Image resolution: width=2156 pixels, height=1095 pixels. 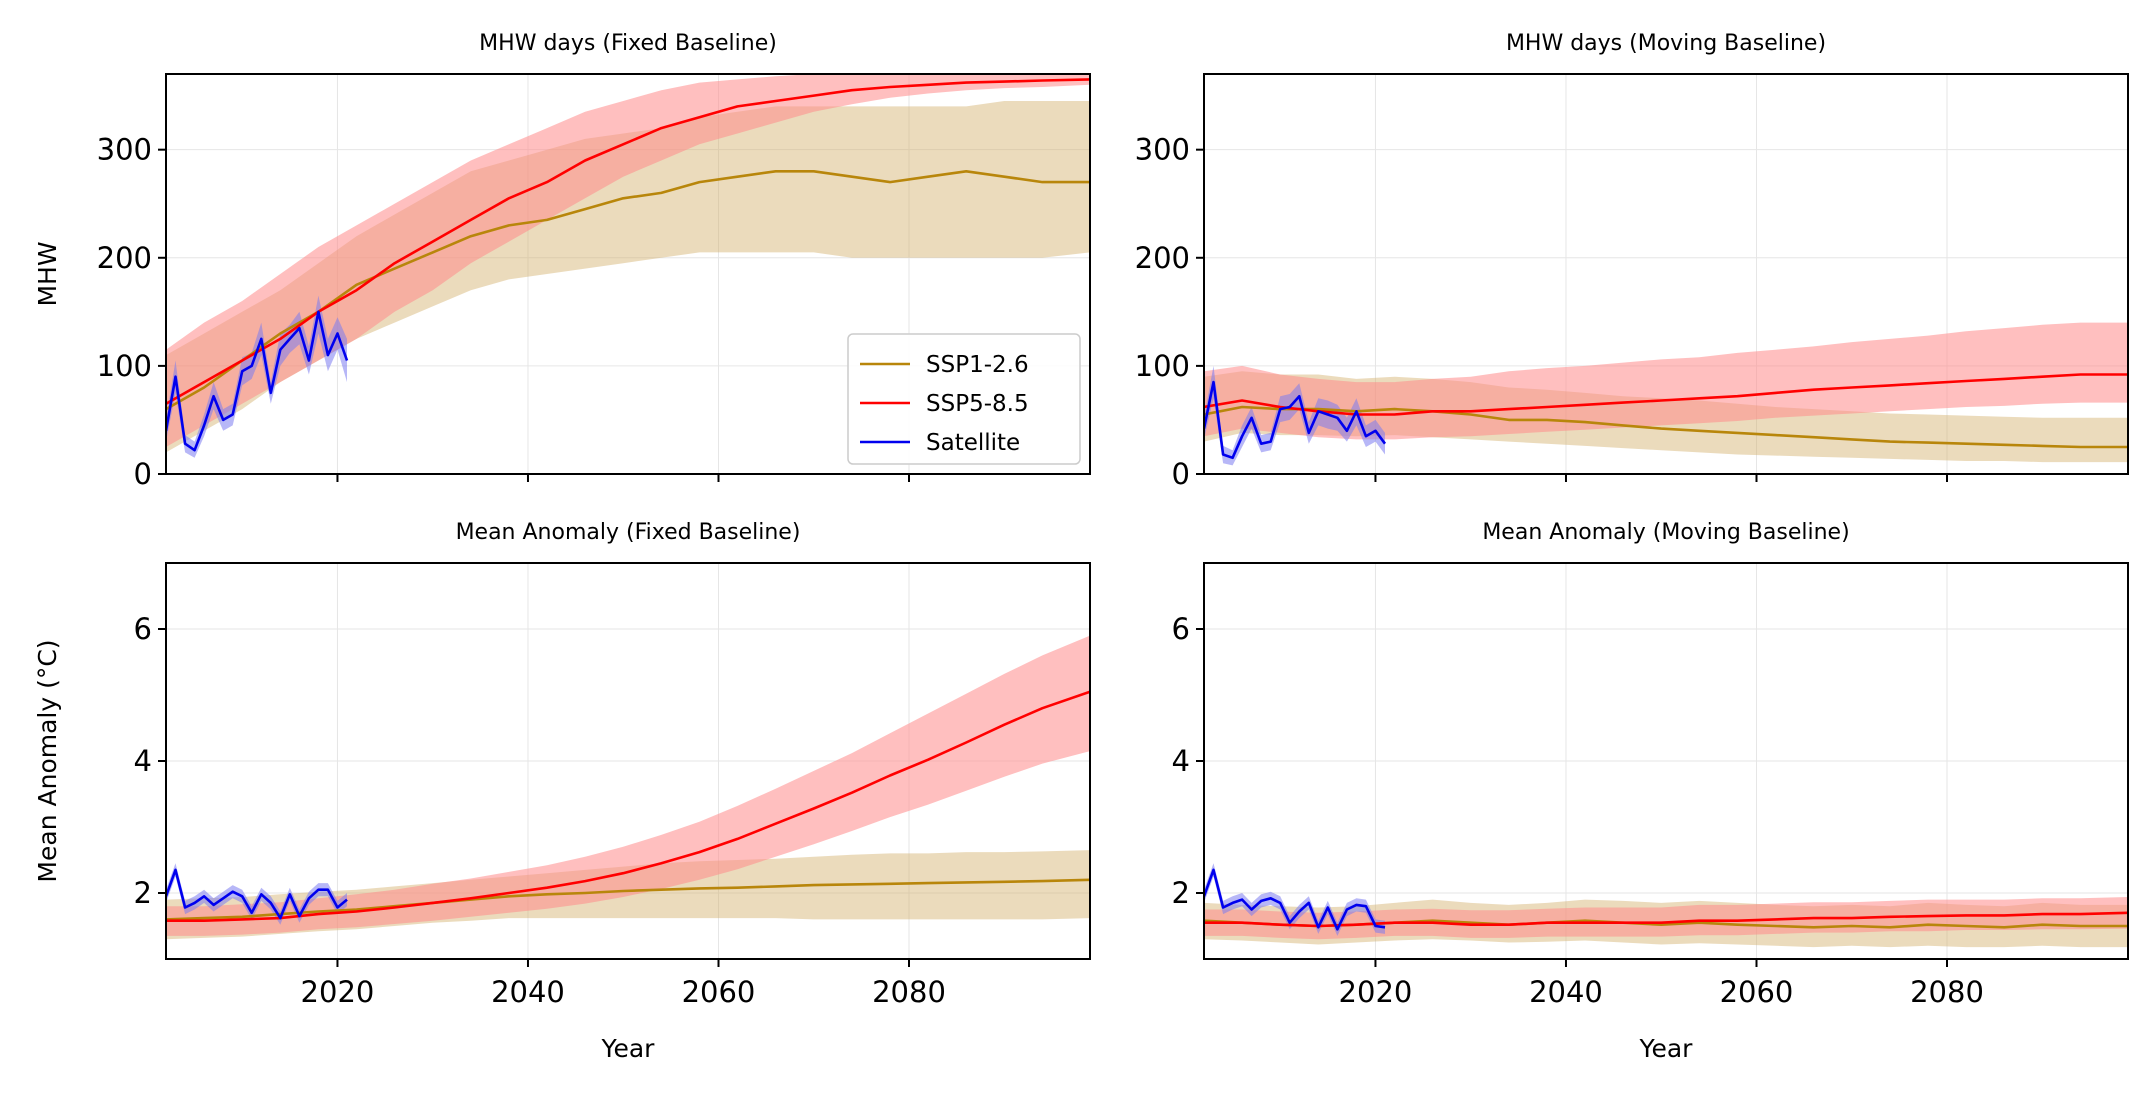 I want to click on band-satellite, so click(x=1294, y=415).